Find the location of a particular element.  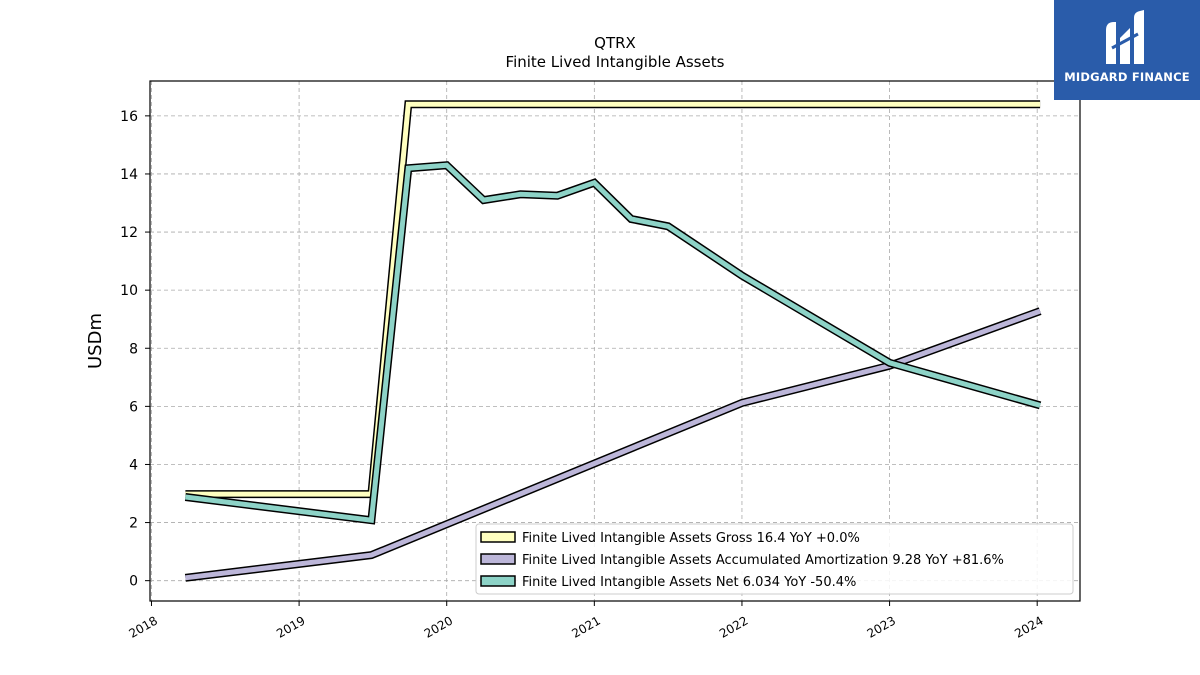

x-tick-label: 2021 is located at coordinates (585, 626).